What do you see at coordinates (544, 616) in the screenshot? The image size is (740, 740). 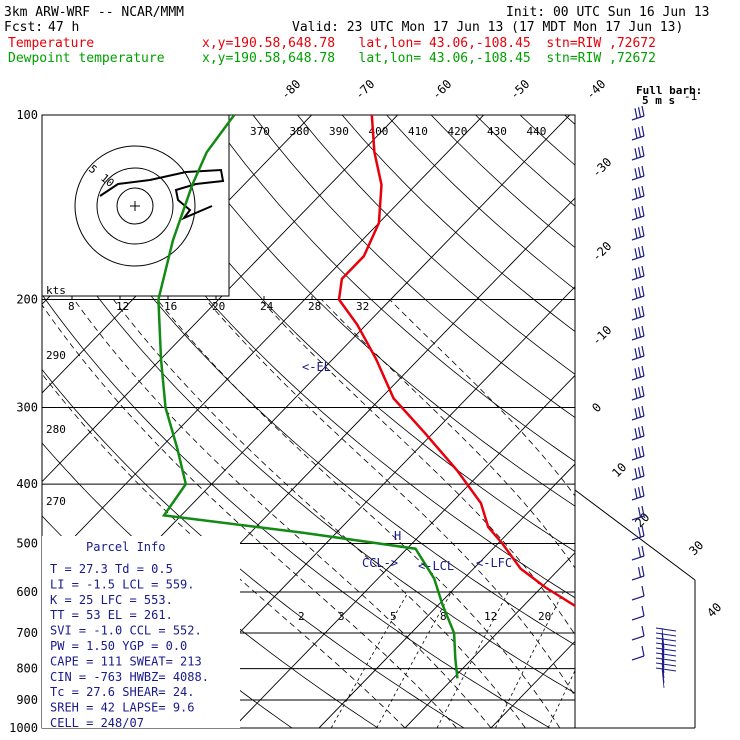 I see `mixing-ratio-label: 20` at bounding box center [544, 616].